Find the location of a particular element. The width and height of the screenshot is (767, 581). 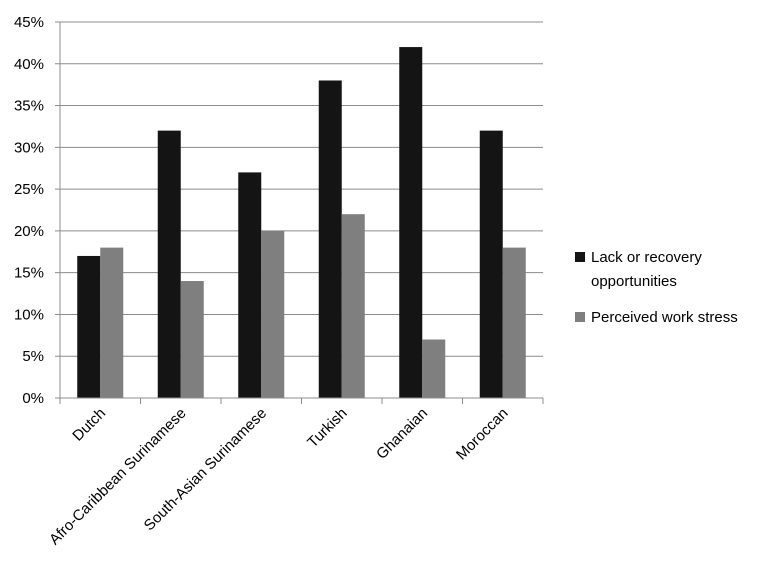

legend-label: Perceived work stress is located at coordinates (664, 317).